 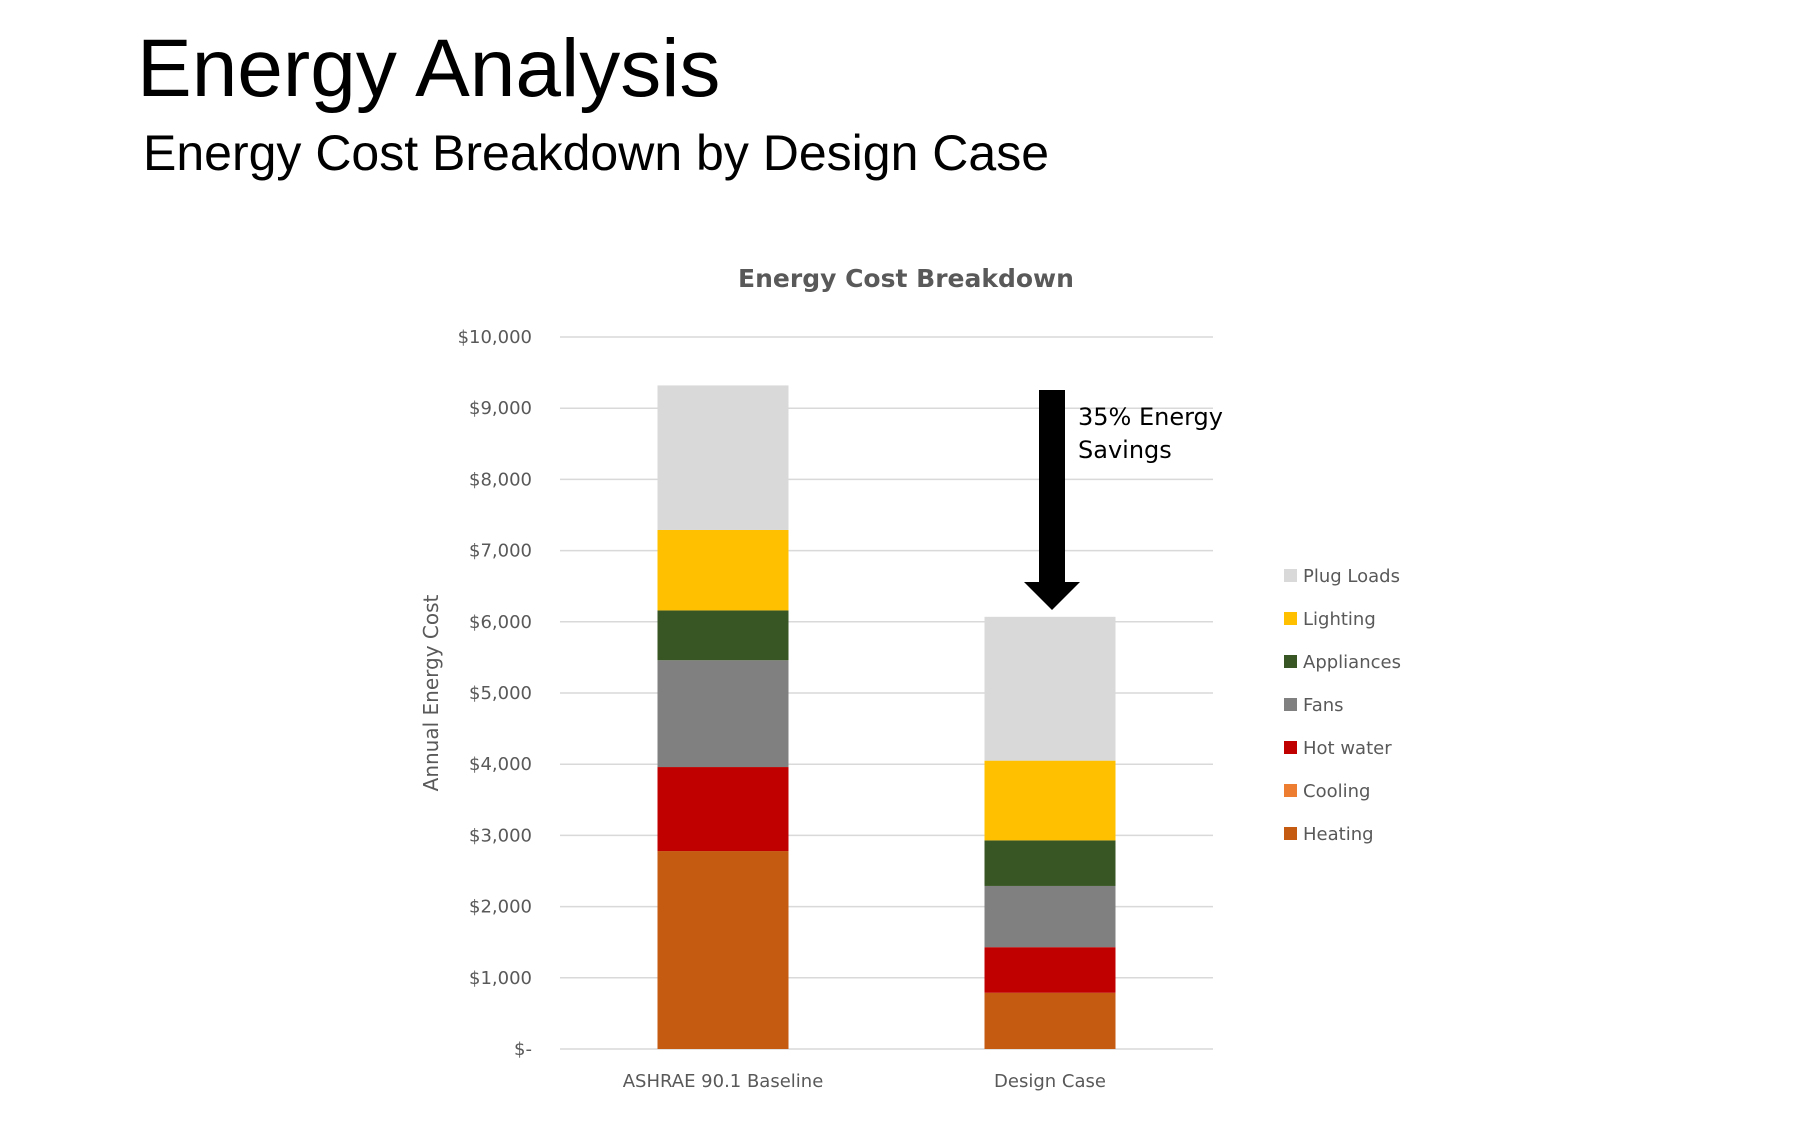 What do you see at coordinates (1150, 417) in the screenshot?
I see `annotation-line-1: 35% Energy` at bounding box center [1150, 417].